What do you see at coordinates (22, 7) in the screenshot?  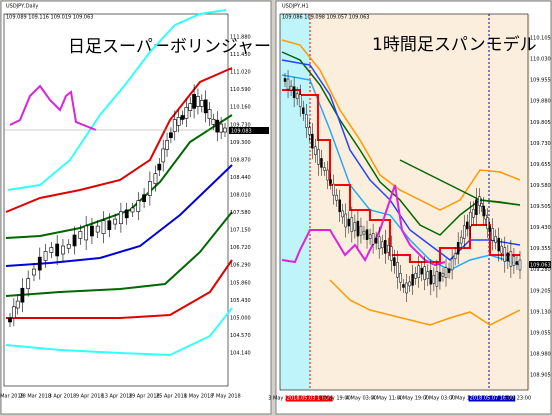 I see `window-title: USDJPY,Daily` at bounding box center [22, 7].